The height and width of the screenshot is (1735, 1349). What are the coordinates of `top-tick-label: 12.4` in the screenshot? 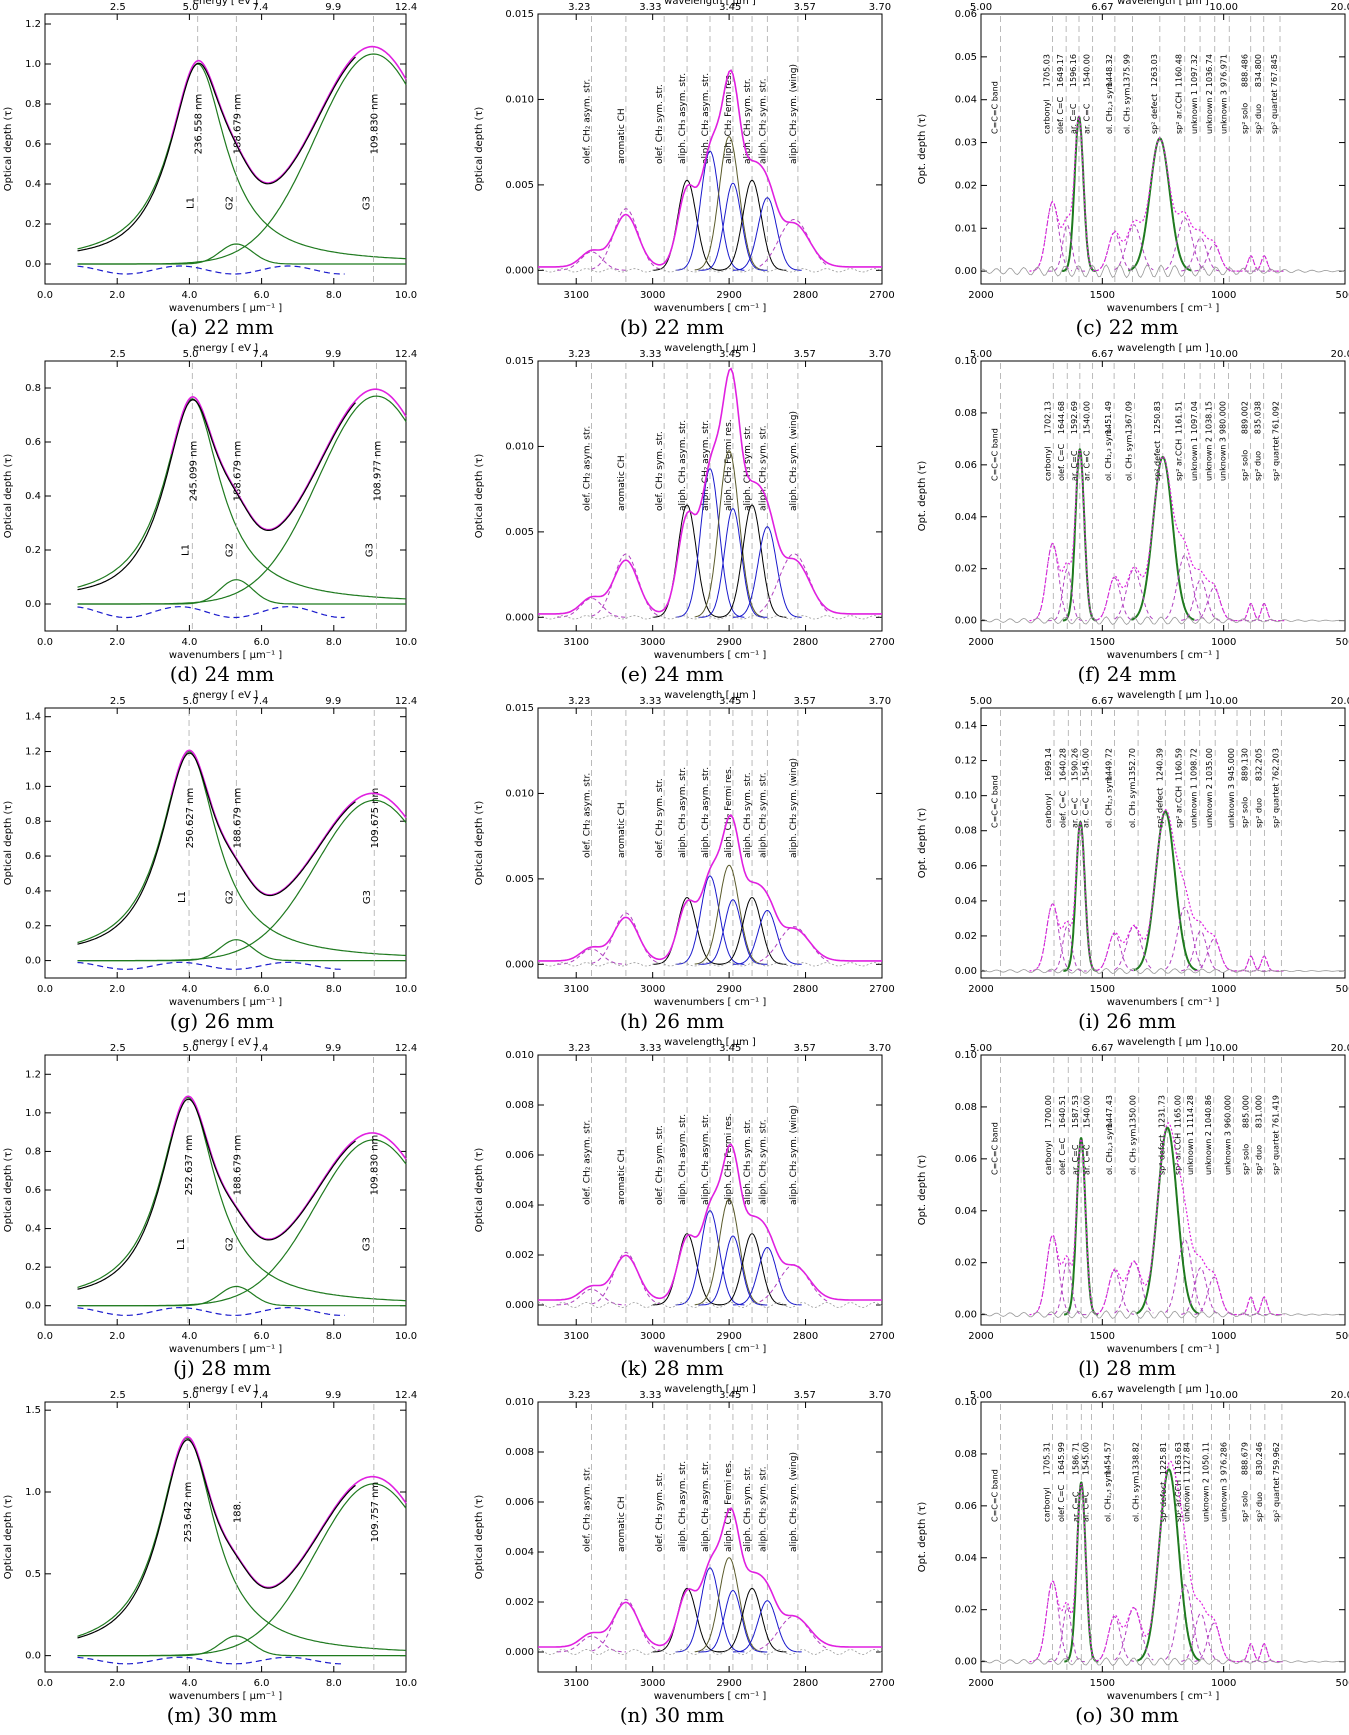 It's located at (406, 354).